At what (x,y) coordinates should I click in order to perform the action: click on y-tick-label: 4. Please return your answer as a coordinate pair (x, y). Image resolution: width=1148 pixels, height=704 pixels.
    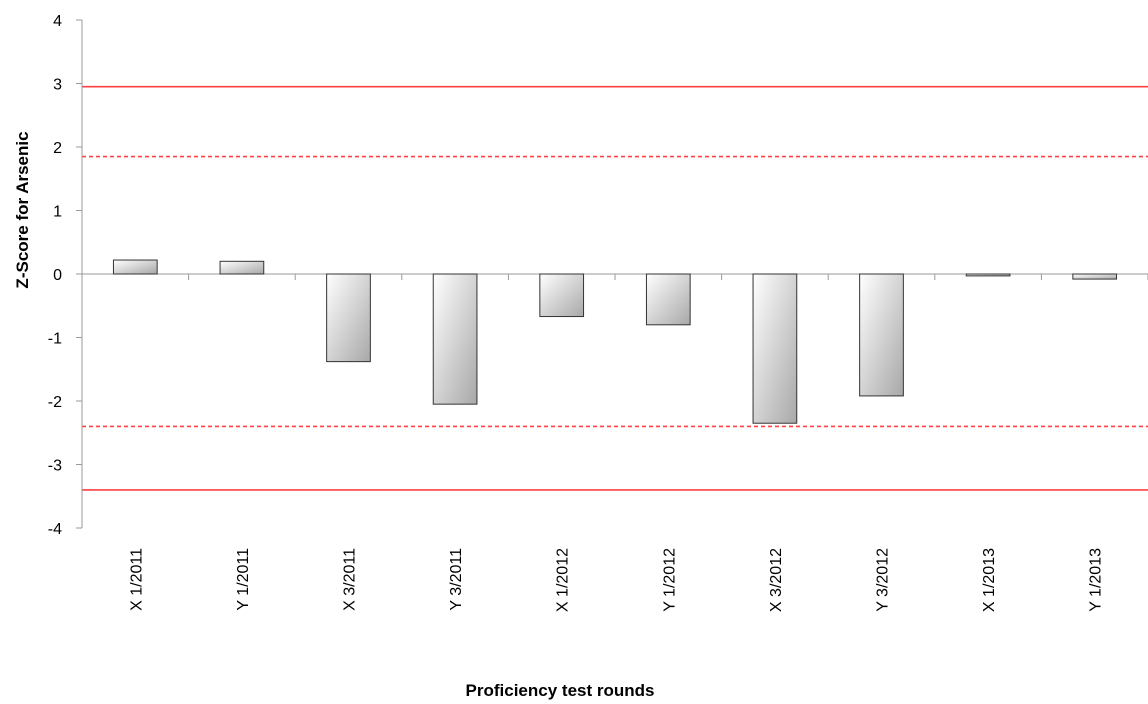
    Looking at the image, I should click on (57, 21).